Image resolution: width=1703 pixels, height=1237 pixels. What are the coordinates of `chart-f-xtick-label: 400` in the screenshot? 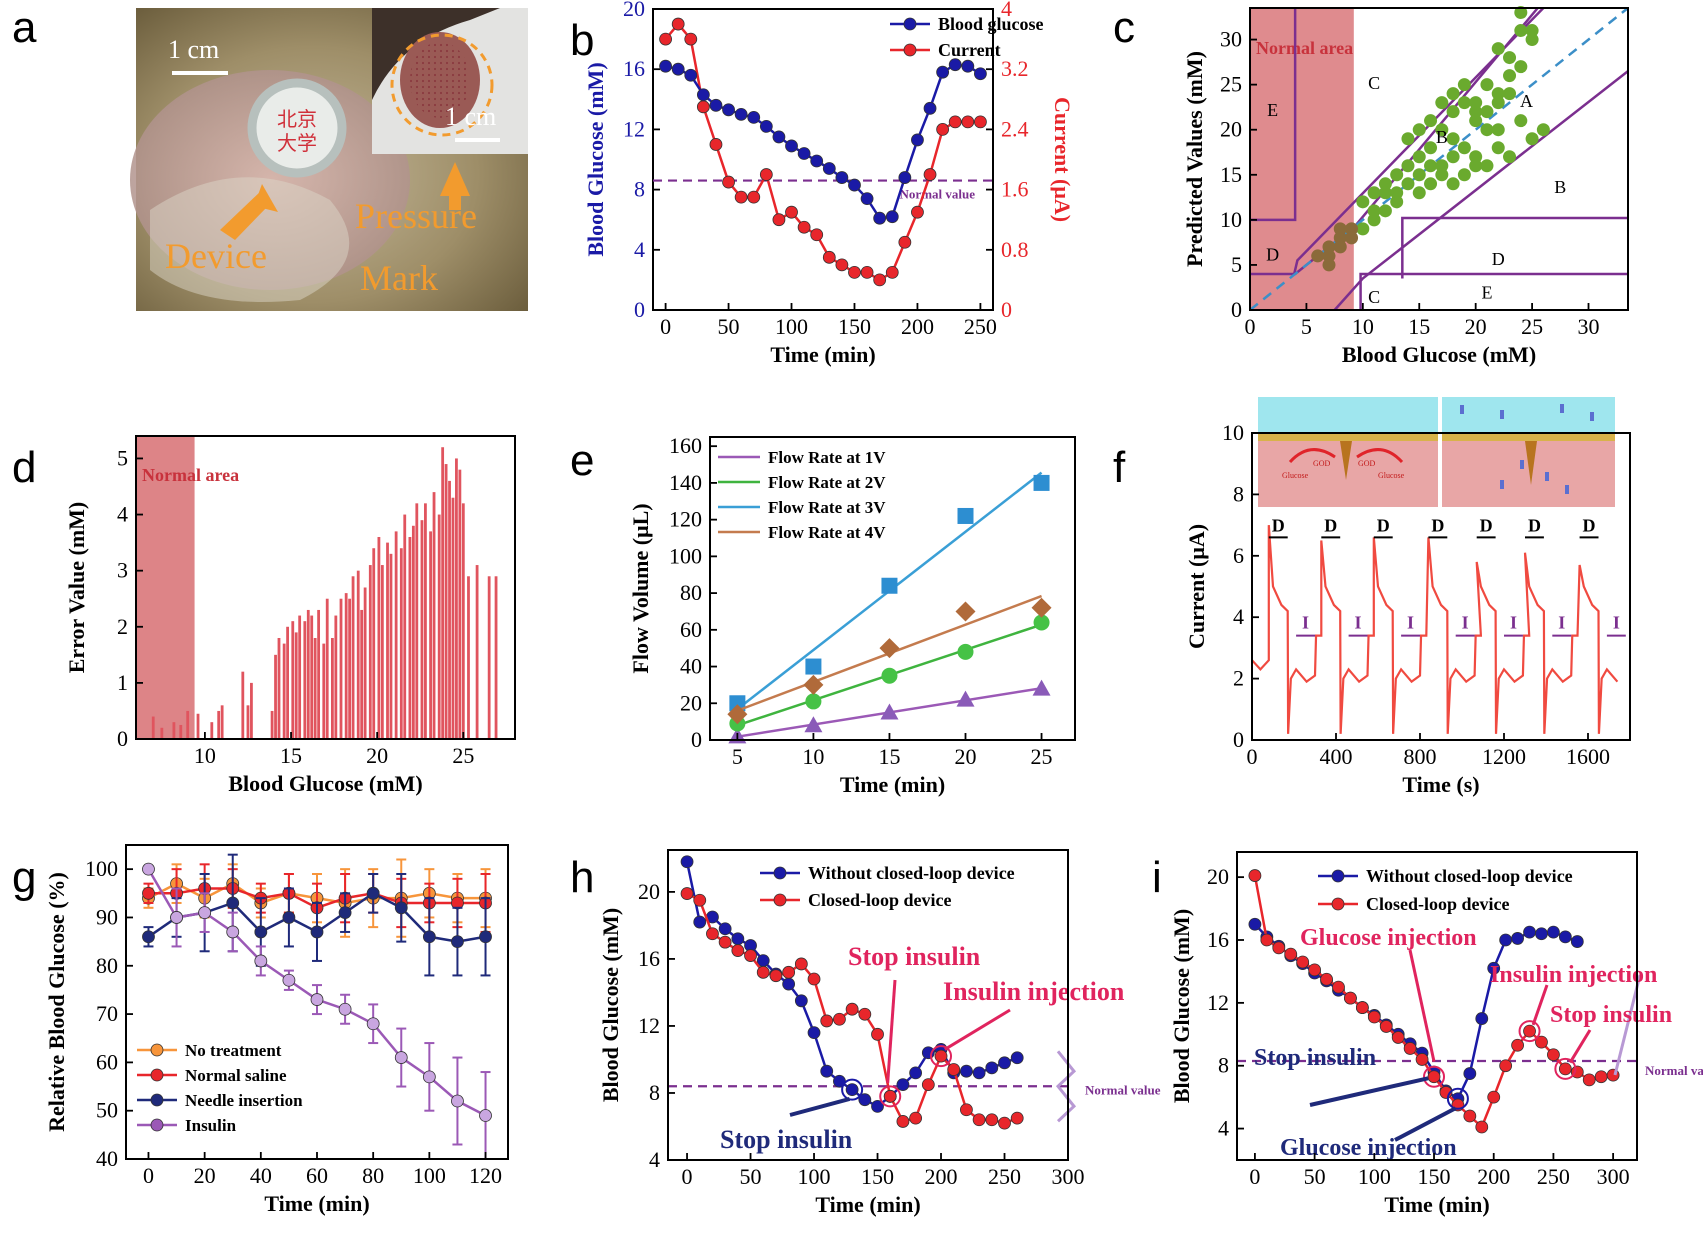 It's located at (1336, 756).